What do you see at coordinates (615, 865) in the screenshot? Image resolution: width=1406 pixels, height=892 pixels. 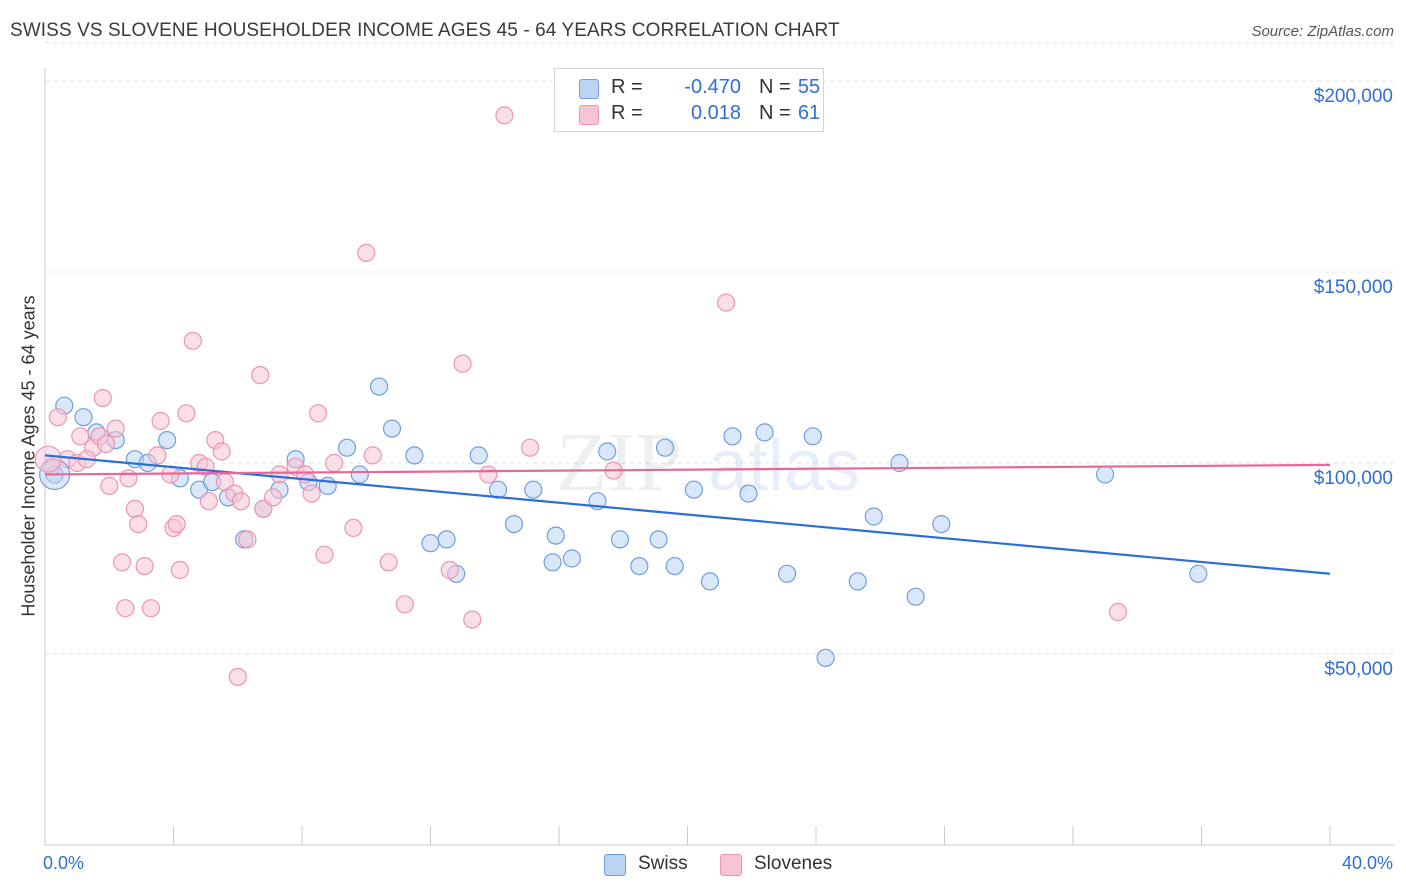 I see `bottom-legend-swatch-swiss` at bounding box center [615, 865].